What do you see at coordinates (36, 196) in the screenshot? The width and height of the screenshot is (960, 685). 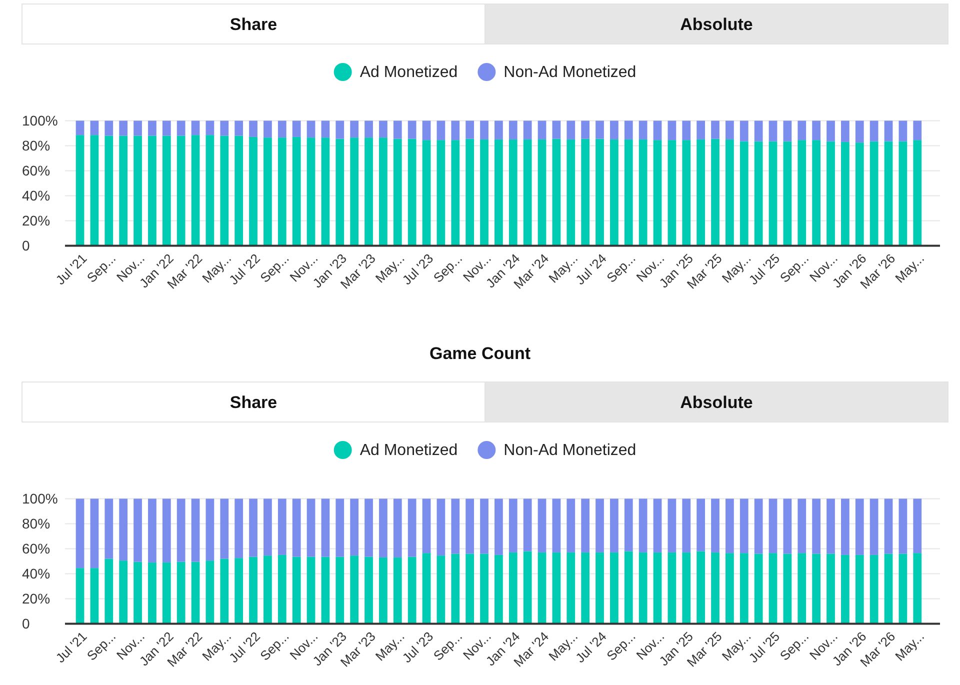 I see `y-tick-label: 40%` at bounding box center [36, 196].